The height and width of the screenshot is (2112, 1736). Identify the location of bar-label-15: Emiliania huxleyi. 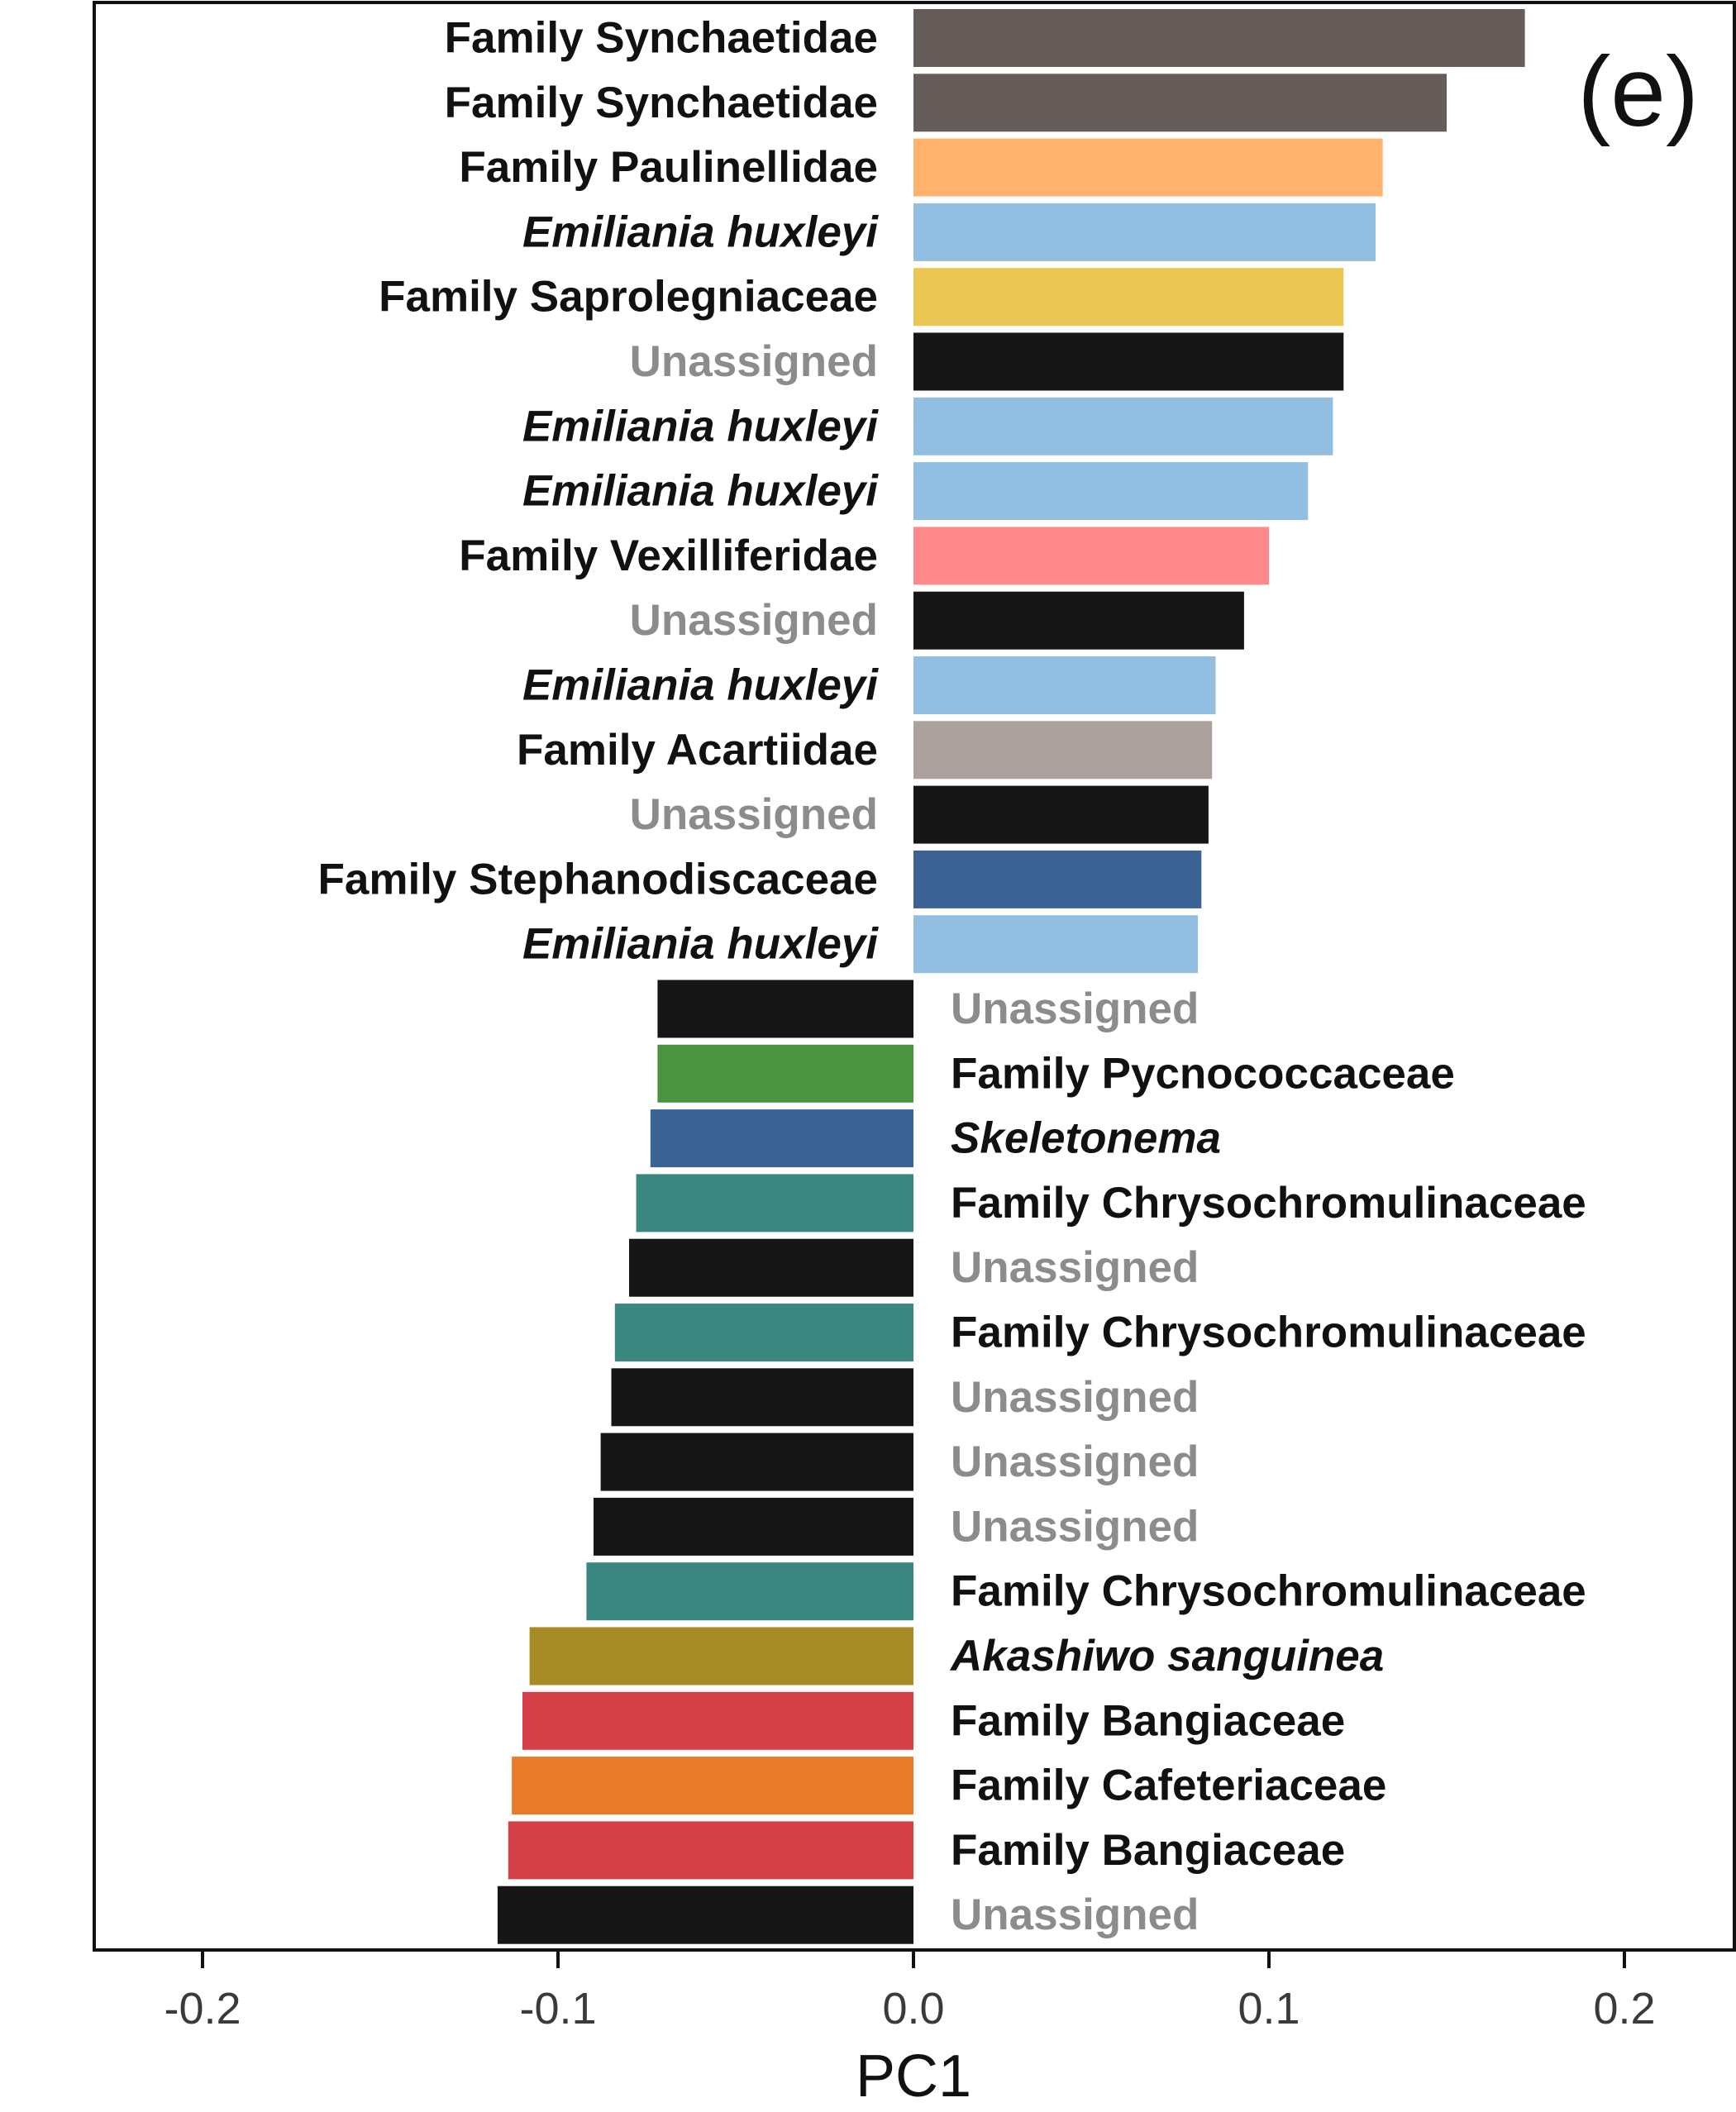
(700, 944).